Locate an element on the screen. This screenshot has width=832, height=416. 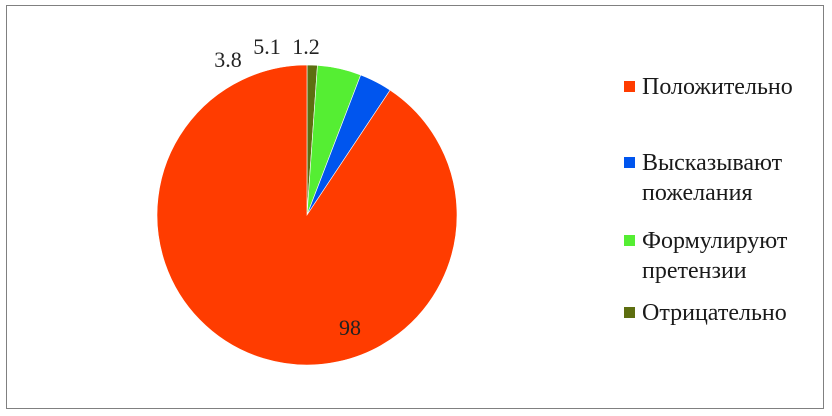
legend-item-wishes: Высказывают пожелания is located at coordinates (703, 178).